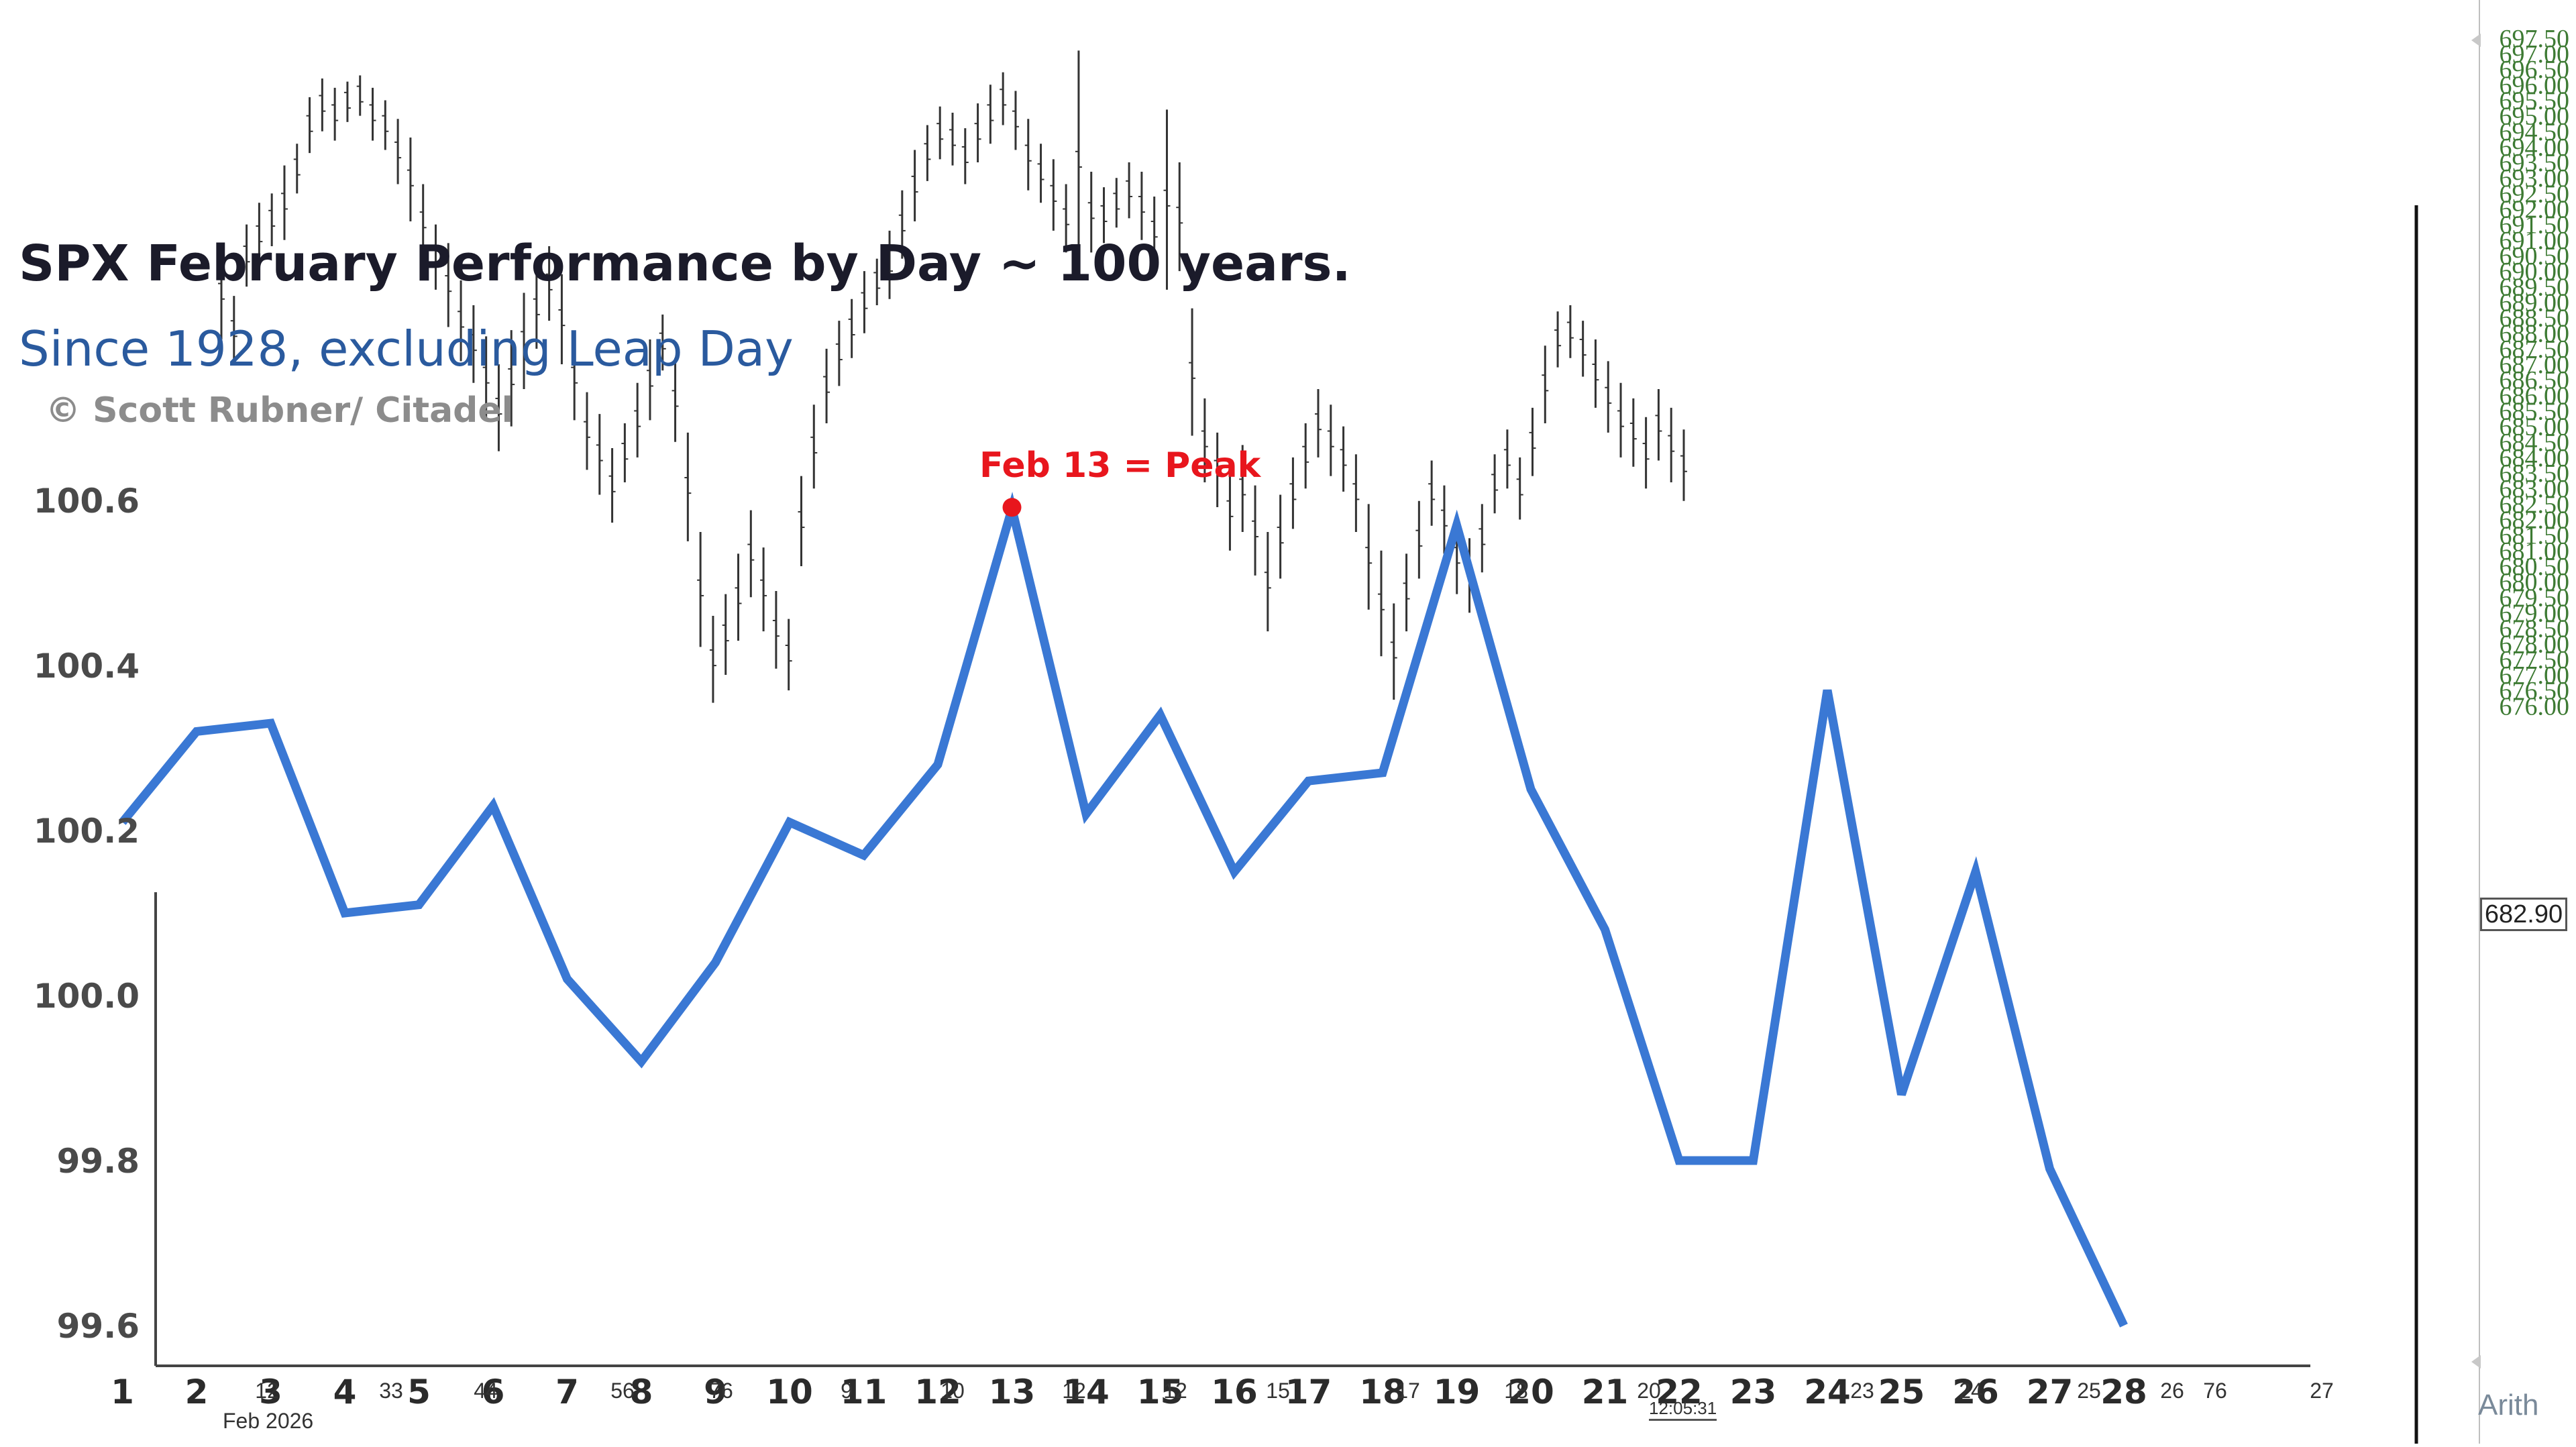 The image size is (2576, 1447). What do you see at coordinates (2535, 458) in the screenshot?
I see `price-axis-tick-label: 684.00` at bounding box center [2535, 458].